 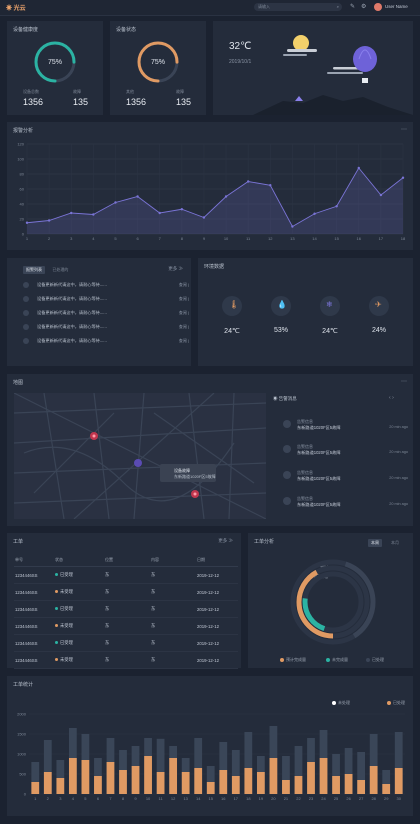 What do you see at coordinates (79, 560) in the screenshot?
I see `col-status: 状态` at bounding box center [79, 560].